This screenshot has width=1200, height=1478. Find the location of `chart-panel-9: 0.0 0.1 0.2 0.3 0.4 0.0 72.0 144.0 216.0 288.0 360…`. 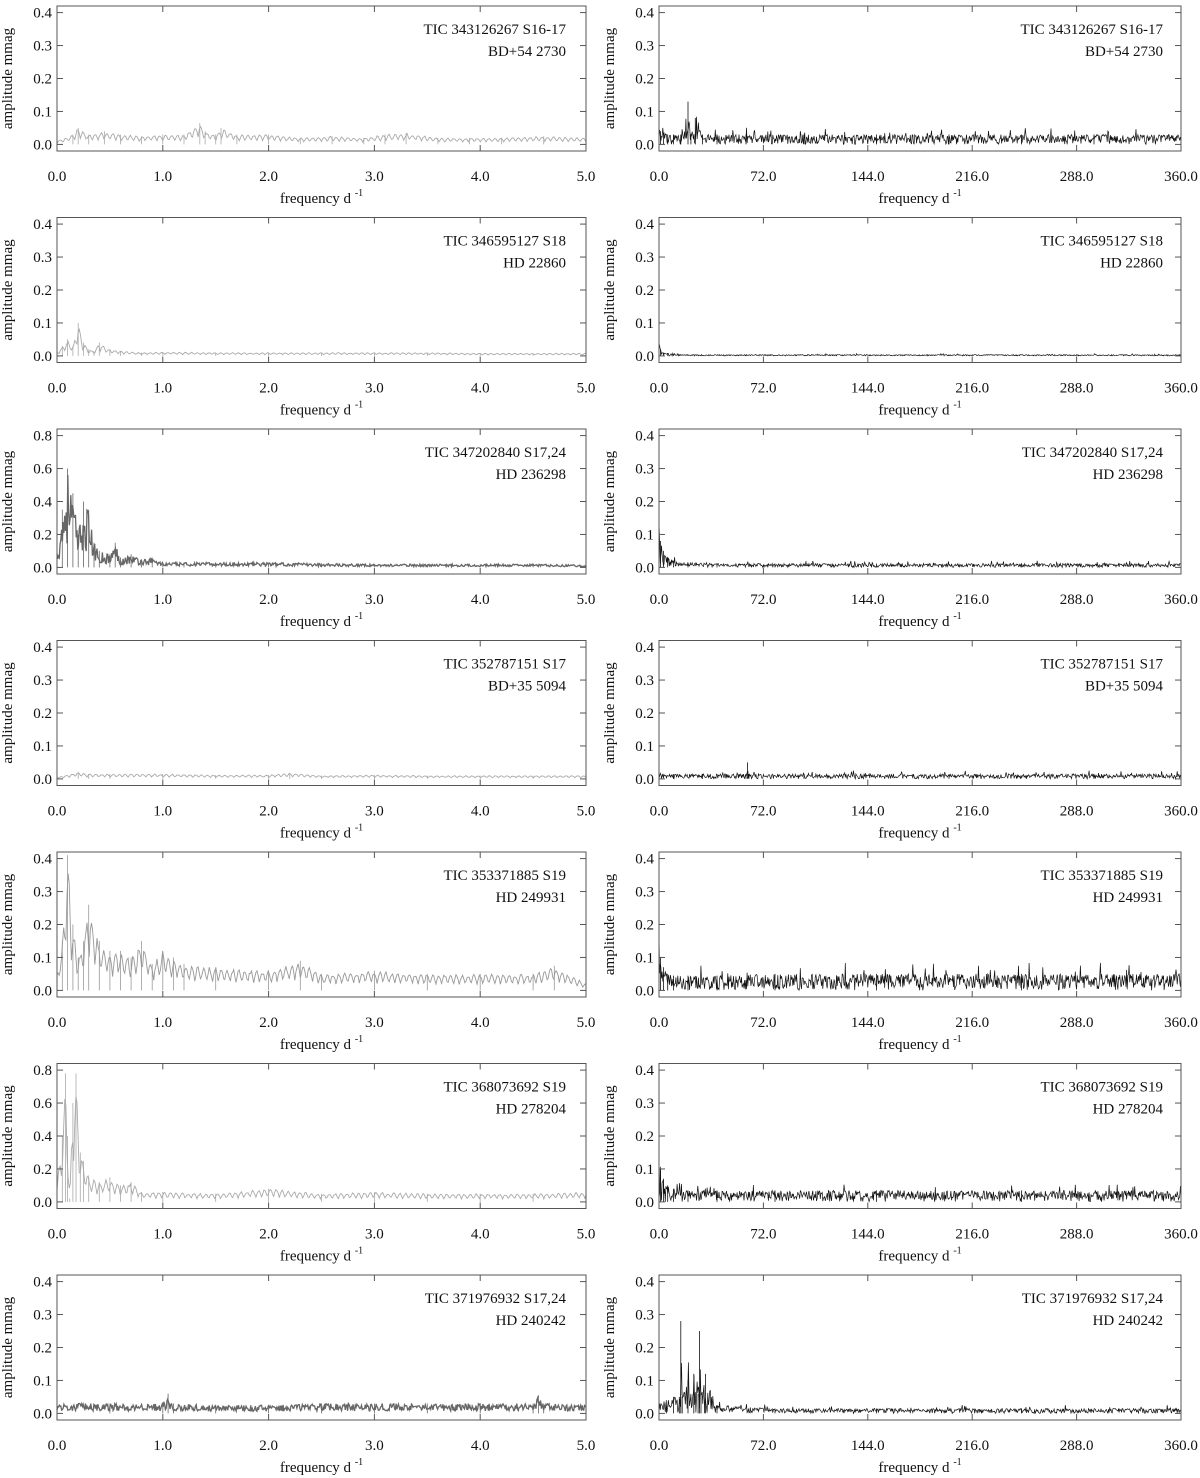

chart-panel-9: 0.0 0.1 0.2 0.3 0.4 0.0 72.0 144.0 216.0 288.0 360… is located at coordinates (900, 952).